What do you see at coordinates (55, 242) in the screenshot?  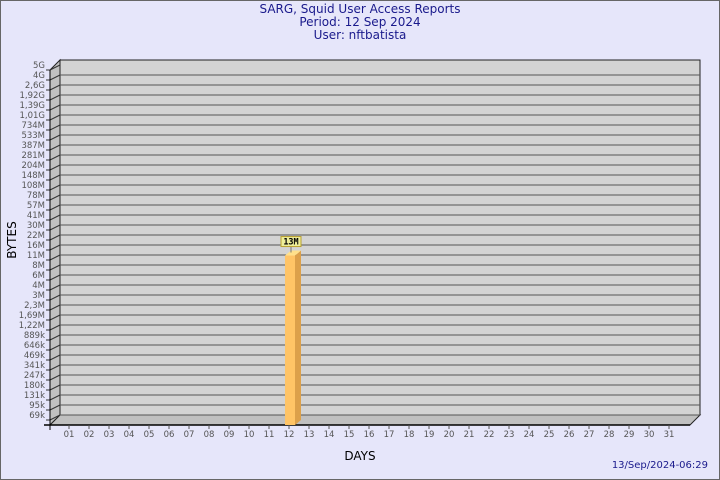 I see `plot-side-wall` at bounding box center [55, 242].